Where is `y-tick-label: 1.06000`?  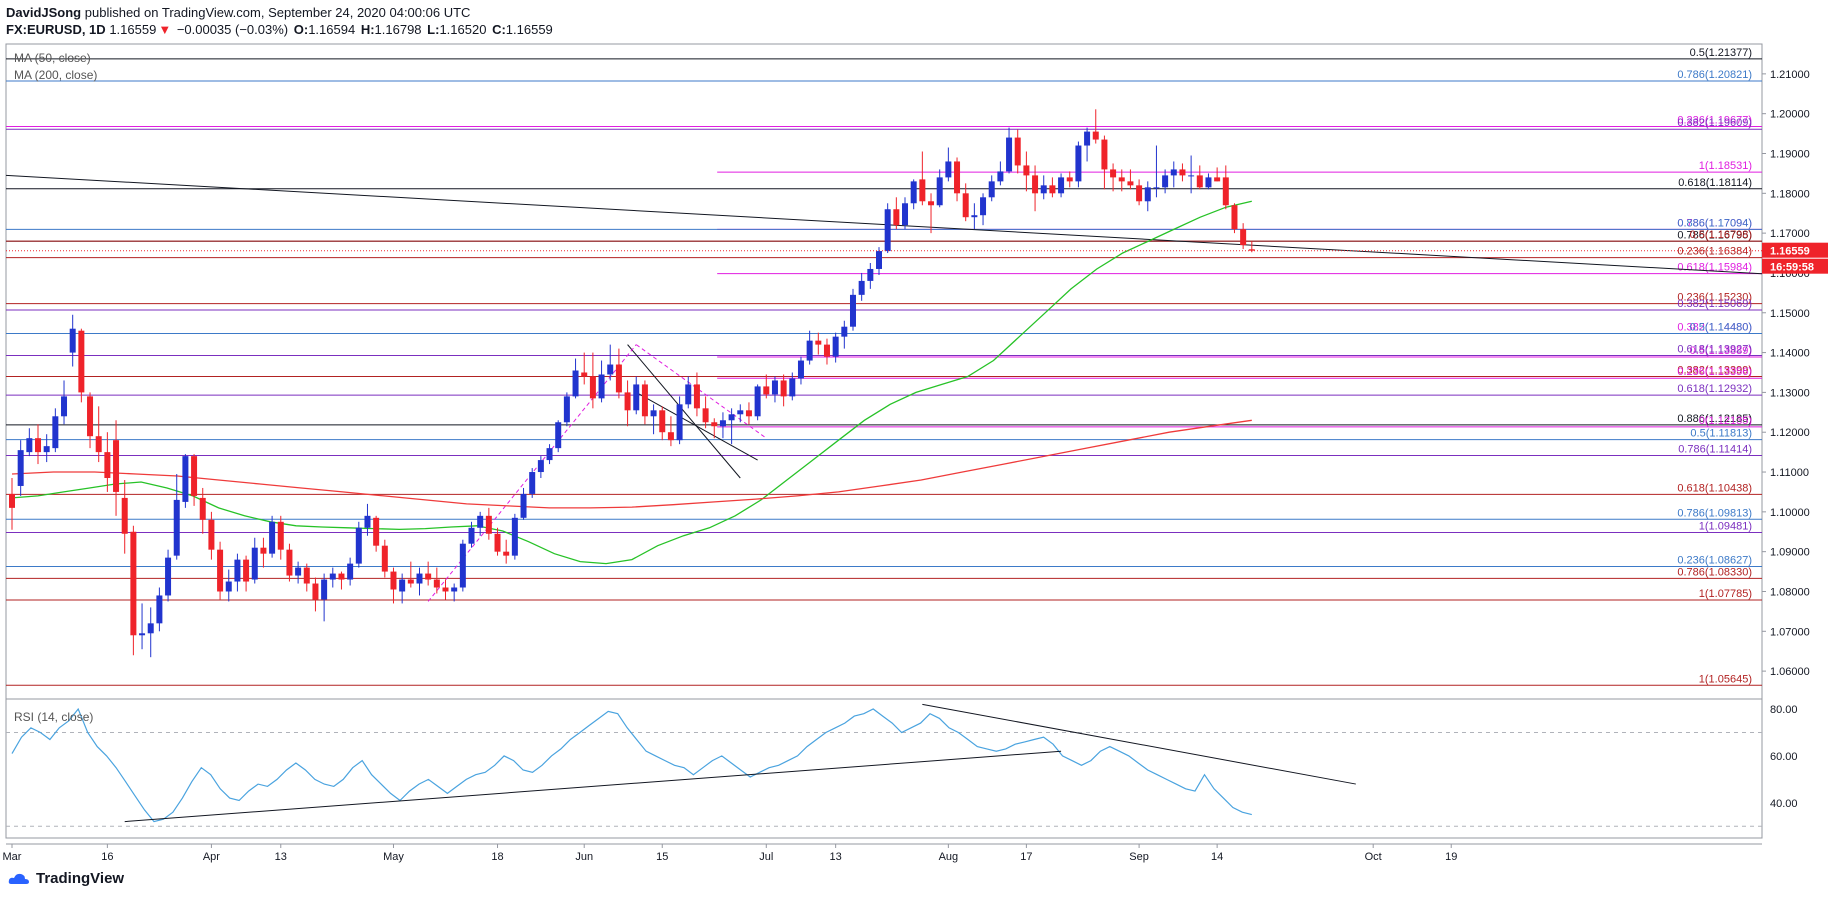 y-tick-label: 1.06000 is located at coordinates (1790, 672).